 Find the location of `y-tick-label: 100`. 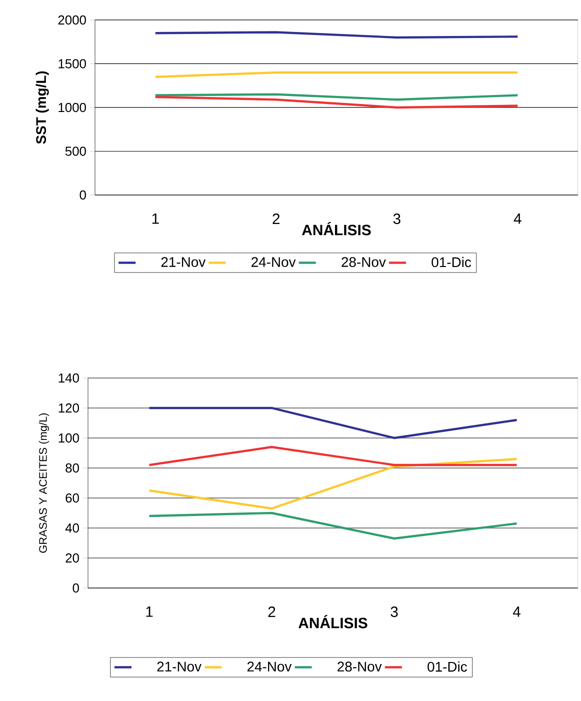

y-tick-label: 100 is located at coordinates (68, 438).